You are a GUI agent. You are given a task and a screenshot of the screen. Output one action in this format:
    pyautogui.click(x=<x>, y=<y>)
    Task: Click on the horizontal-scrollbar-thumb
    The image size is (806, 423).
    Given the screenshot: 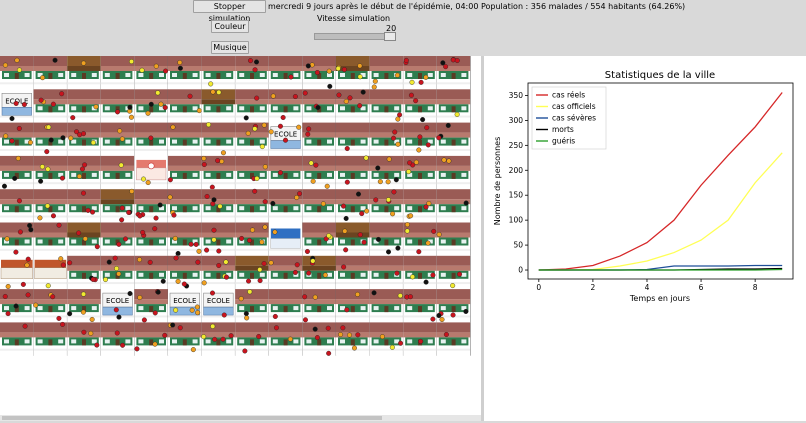 What is the action you would take?
    pyautogui.click(x=192, y=418)
    